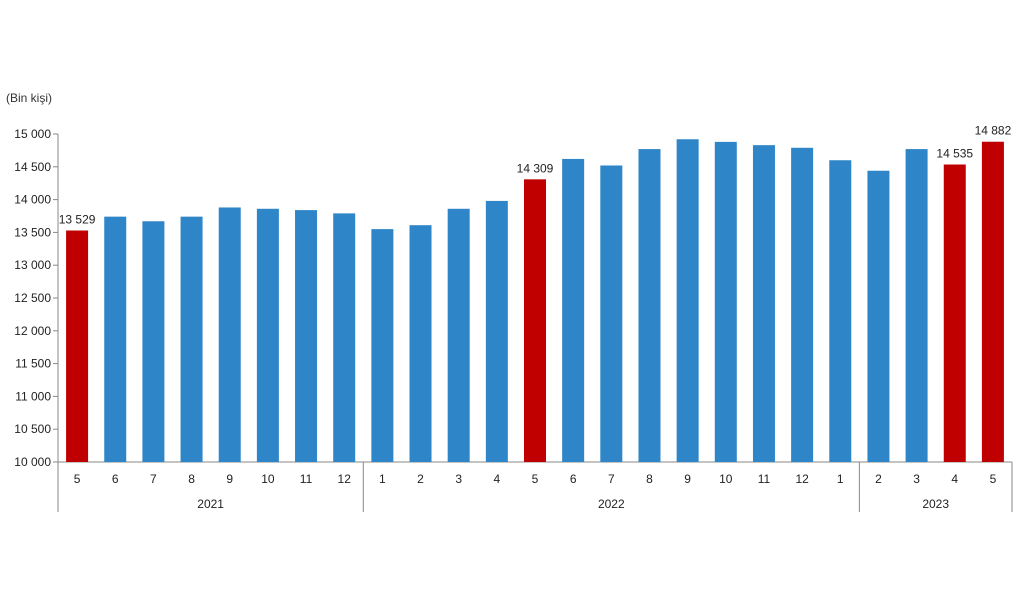  What do you see at coordinates (32, 462) in the screenshot?
I see `y-tick-label: 10 000` at bounding box center [32, 462].